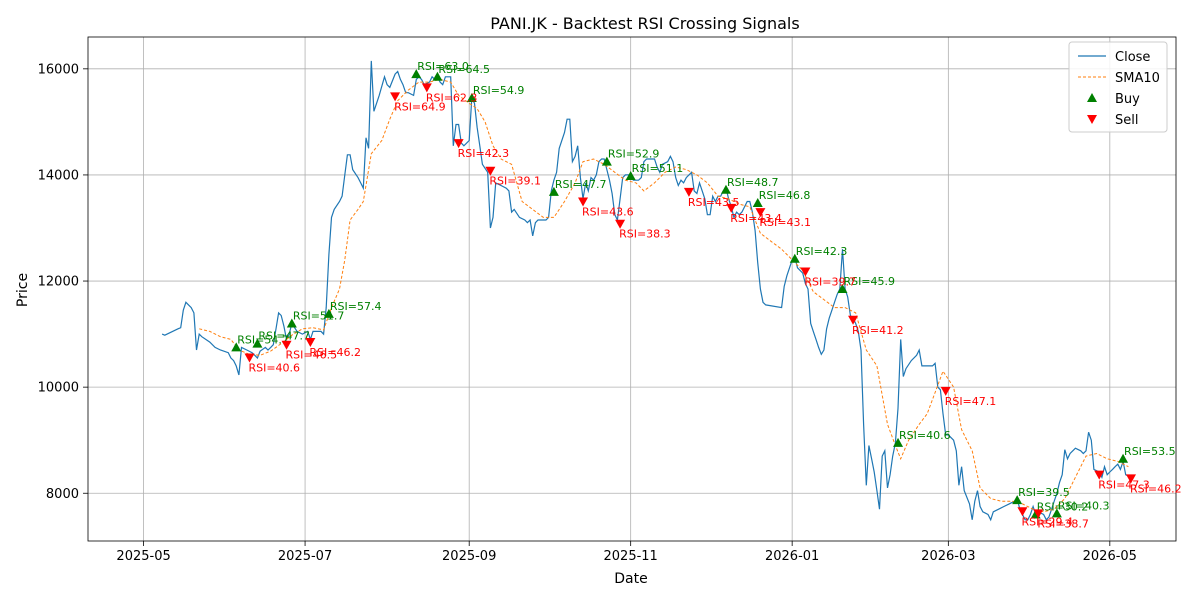 Image resolution: width=1200 pixels, height=600 pixels. Describe the element at coordinates (274, 367) in the screenshot. I see `sell-signal-label: RSI=40.6` at that location.